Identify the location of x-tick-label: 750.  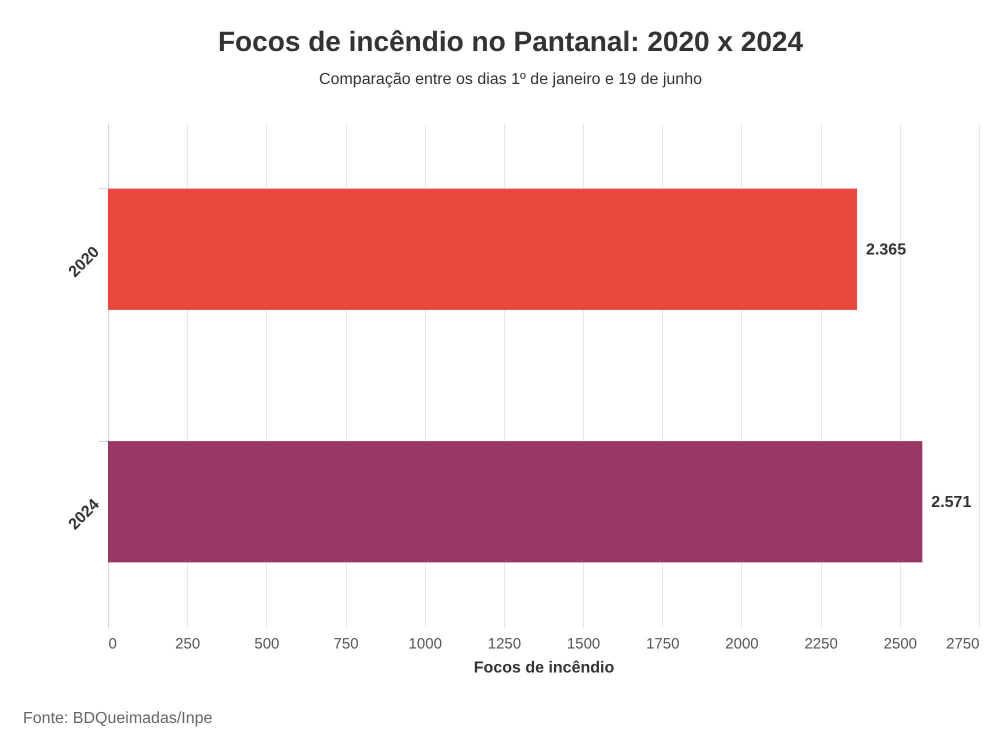
(346, 644).